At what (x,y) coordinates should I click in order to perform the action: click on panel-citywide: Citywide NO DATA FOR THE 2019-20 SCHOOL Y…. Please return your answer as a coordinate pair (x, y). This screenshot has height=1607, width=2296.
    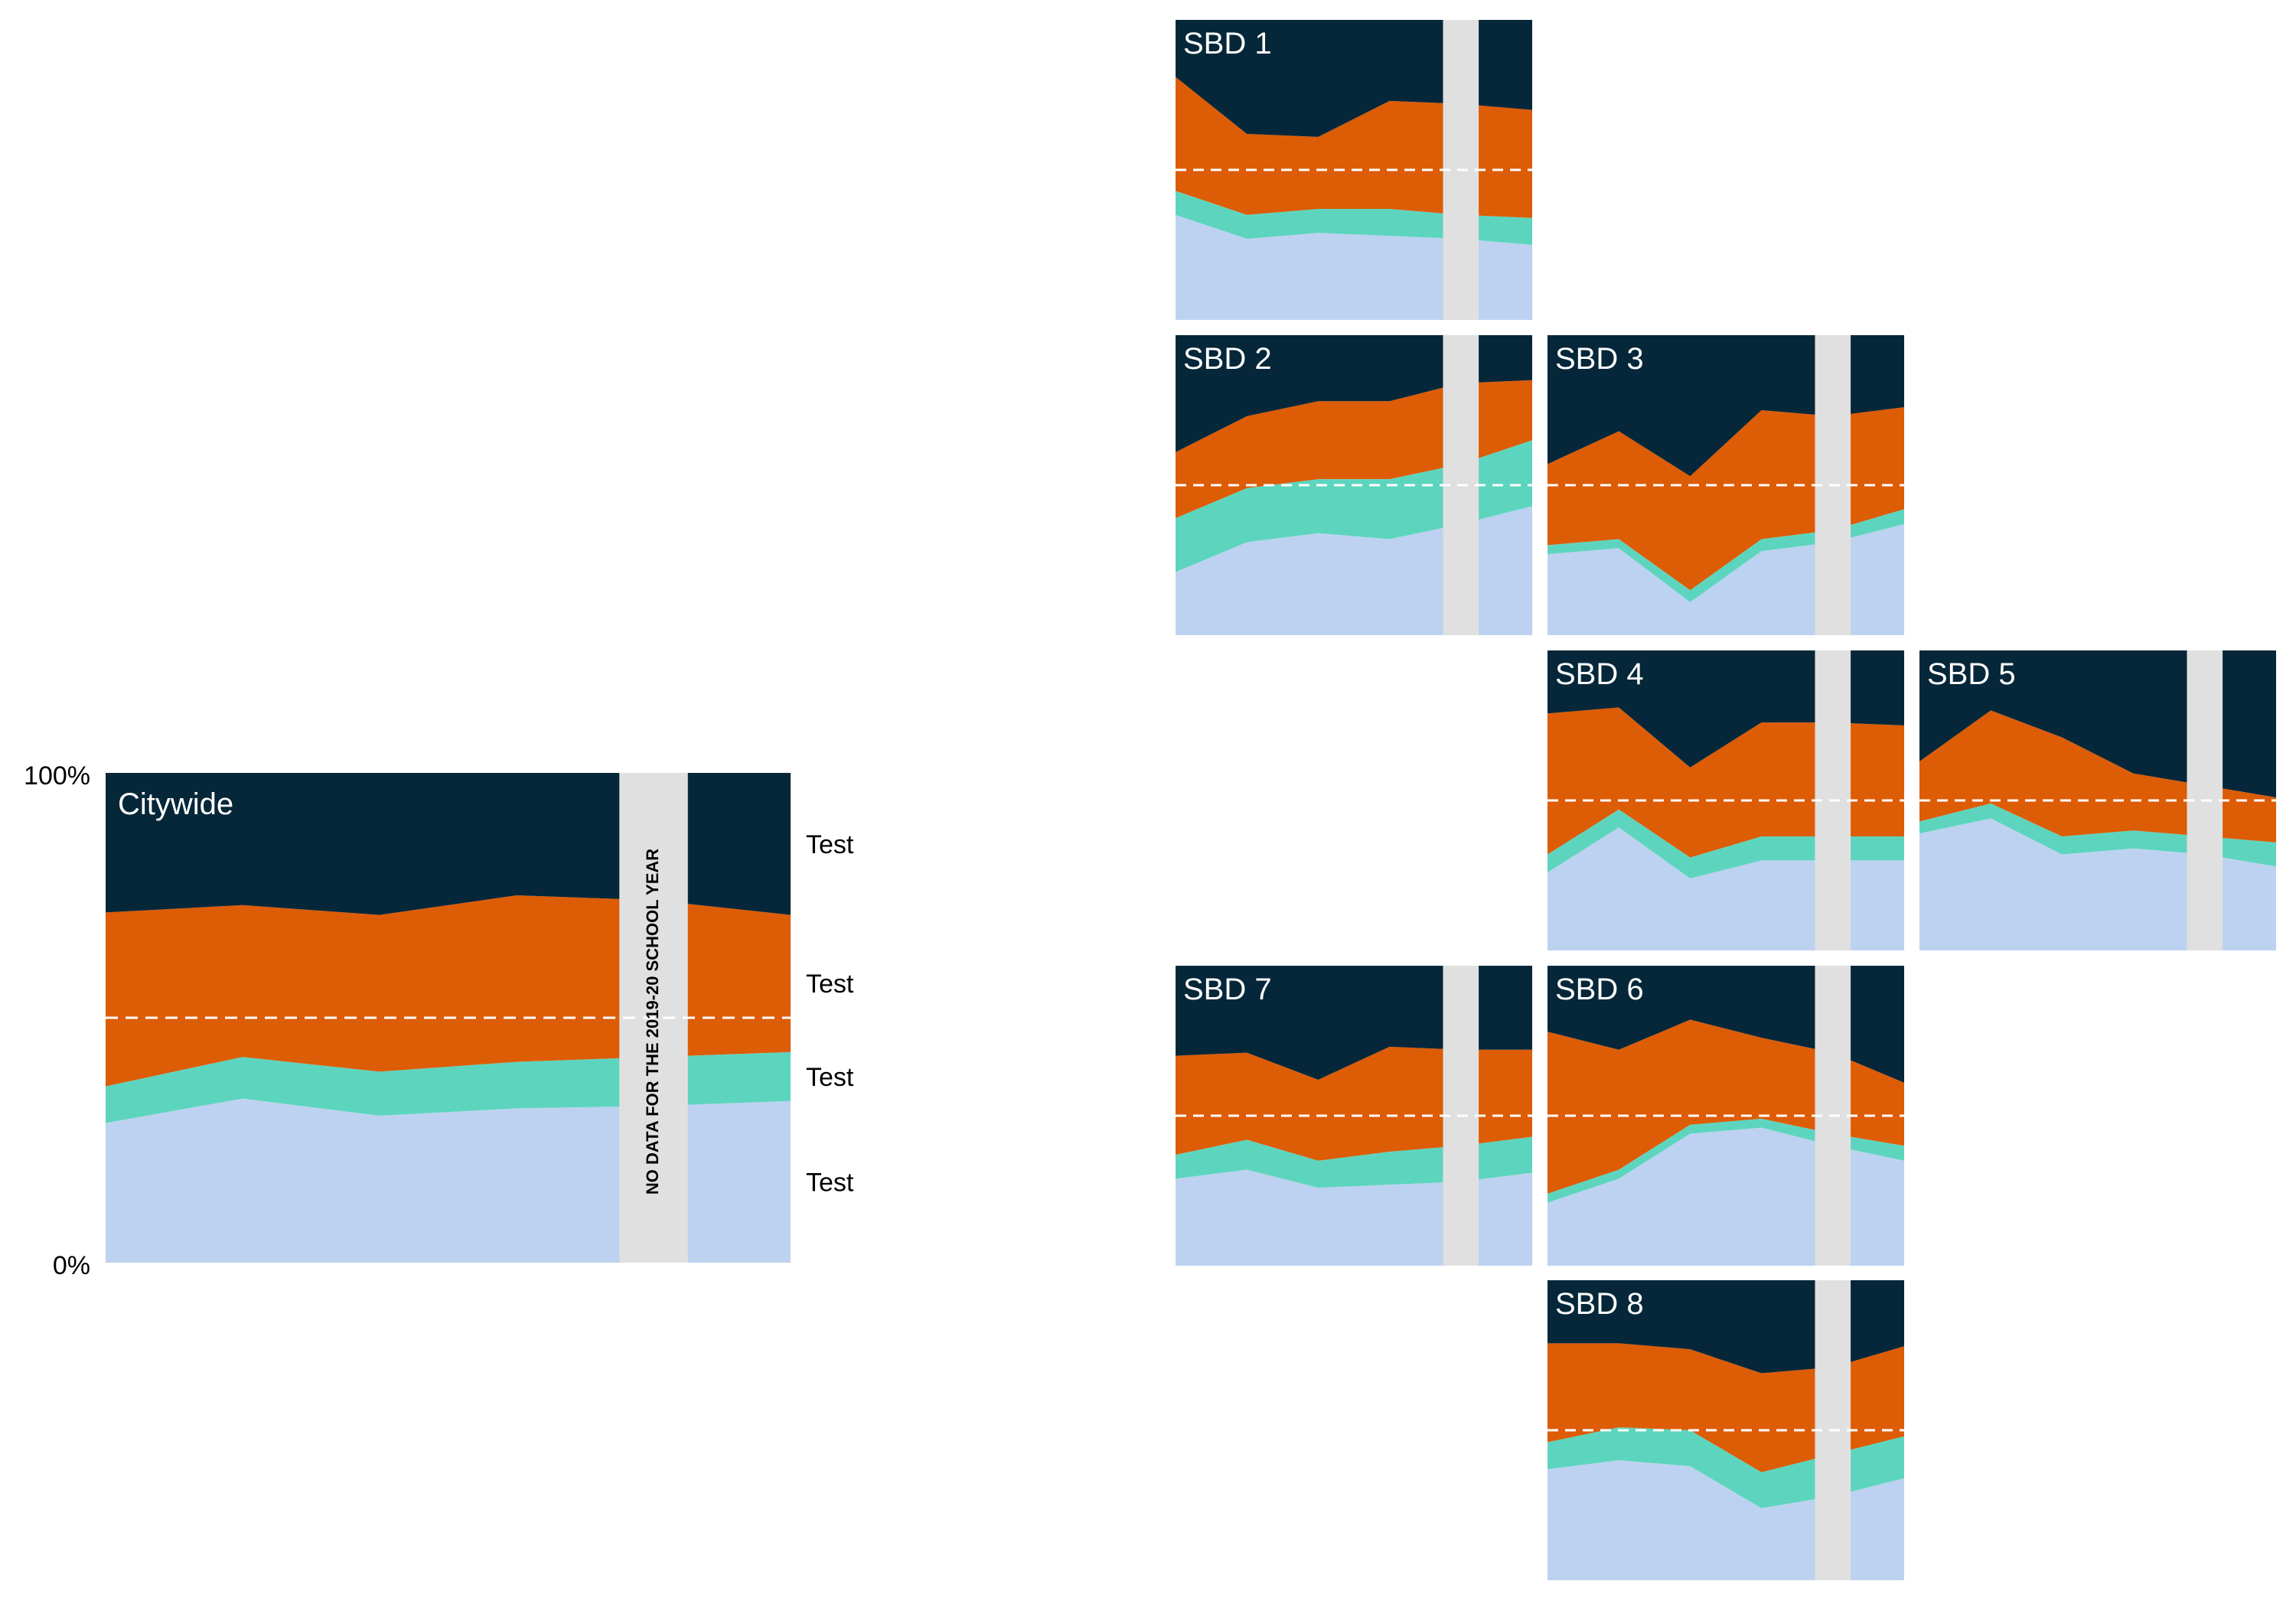
    Looking at the image, I should click on (439, 1020).